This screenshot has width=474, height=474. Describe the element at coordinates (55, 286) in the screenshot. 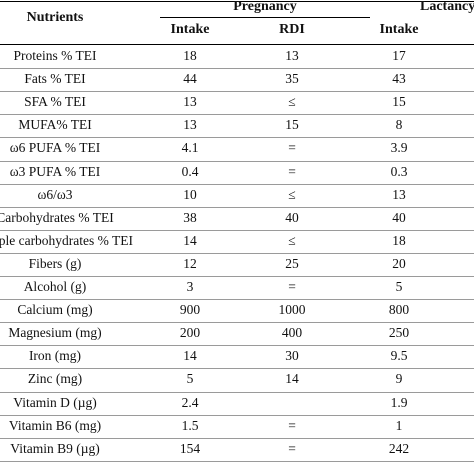

I see `nutrient-name: Alcohol (g)` at that location.